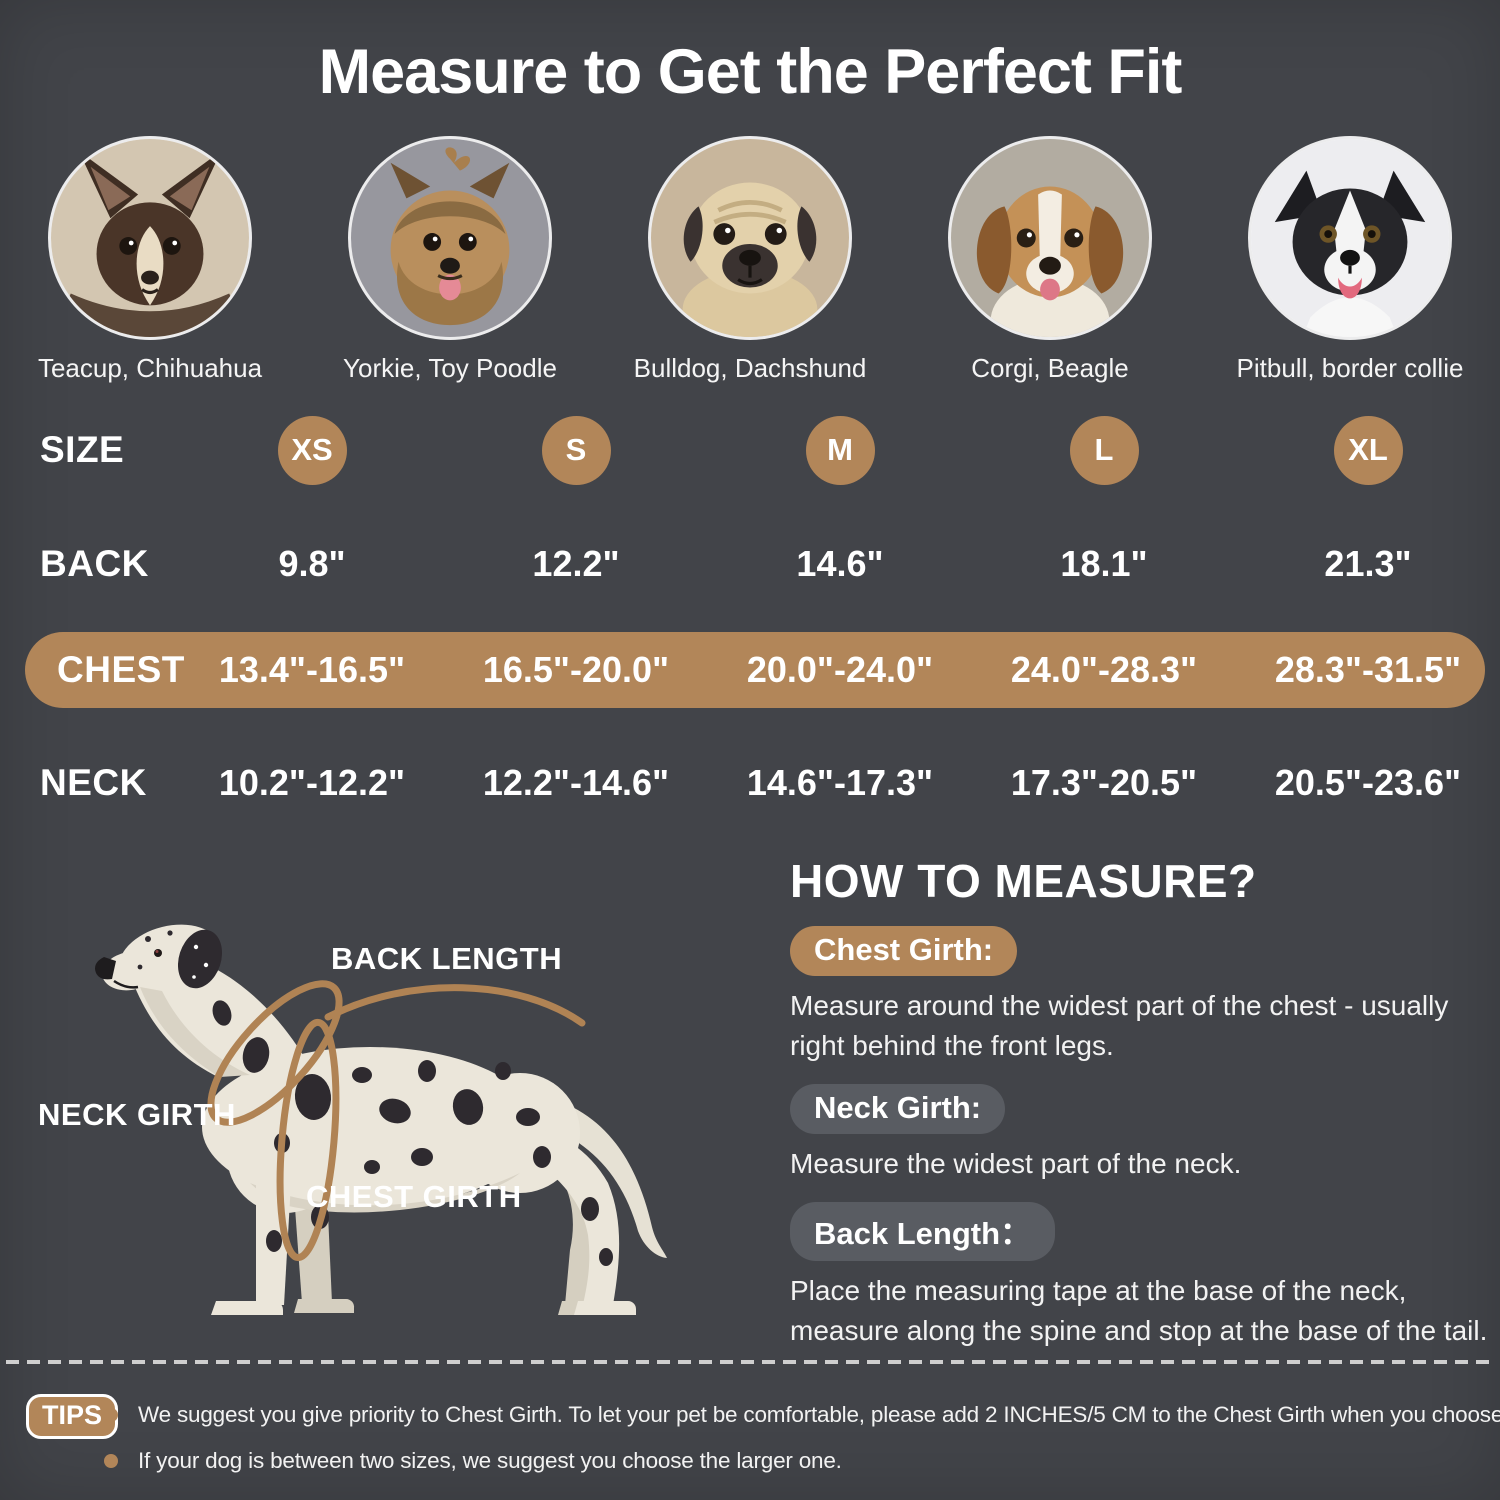  I want to click on breed-label: Teacup, Chihuahua, so click(150, 368).